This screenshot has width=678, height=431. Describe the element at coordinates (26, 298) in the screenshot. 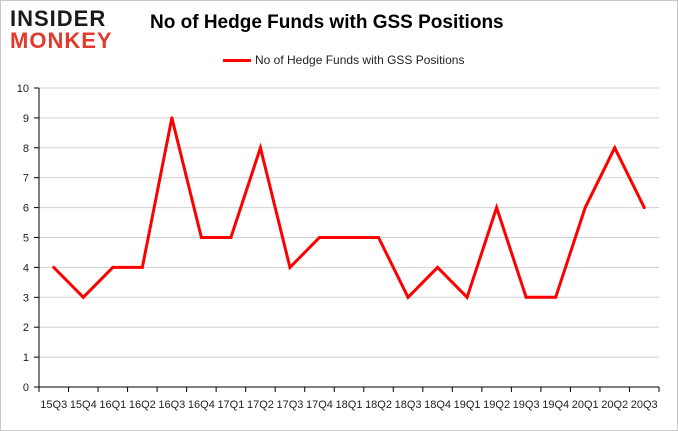

I see `y-tick-label: 3` at that location.